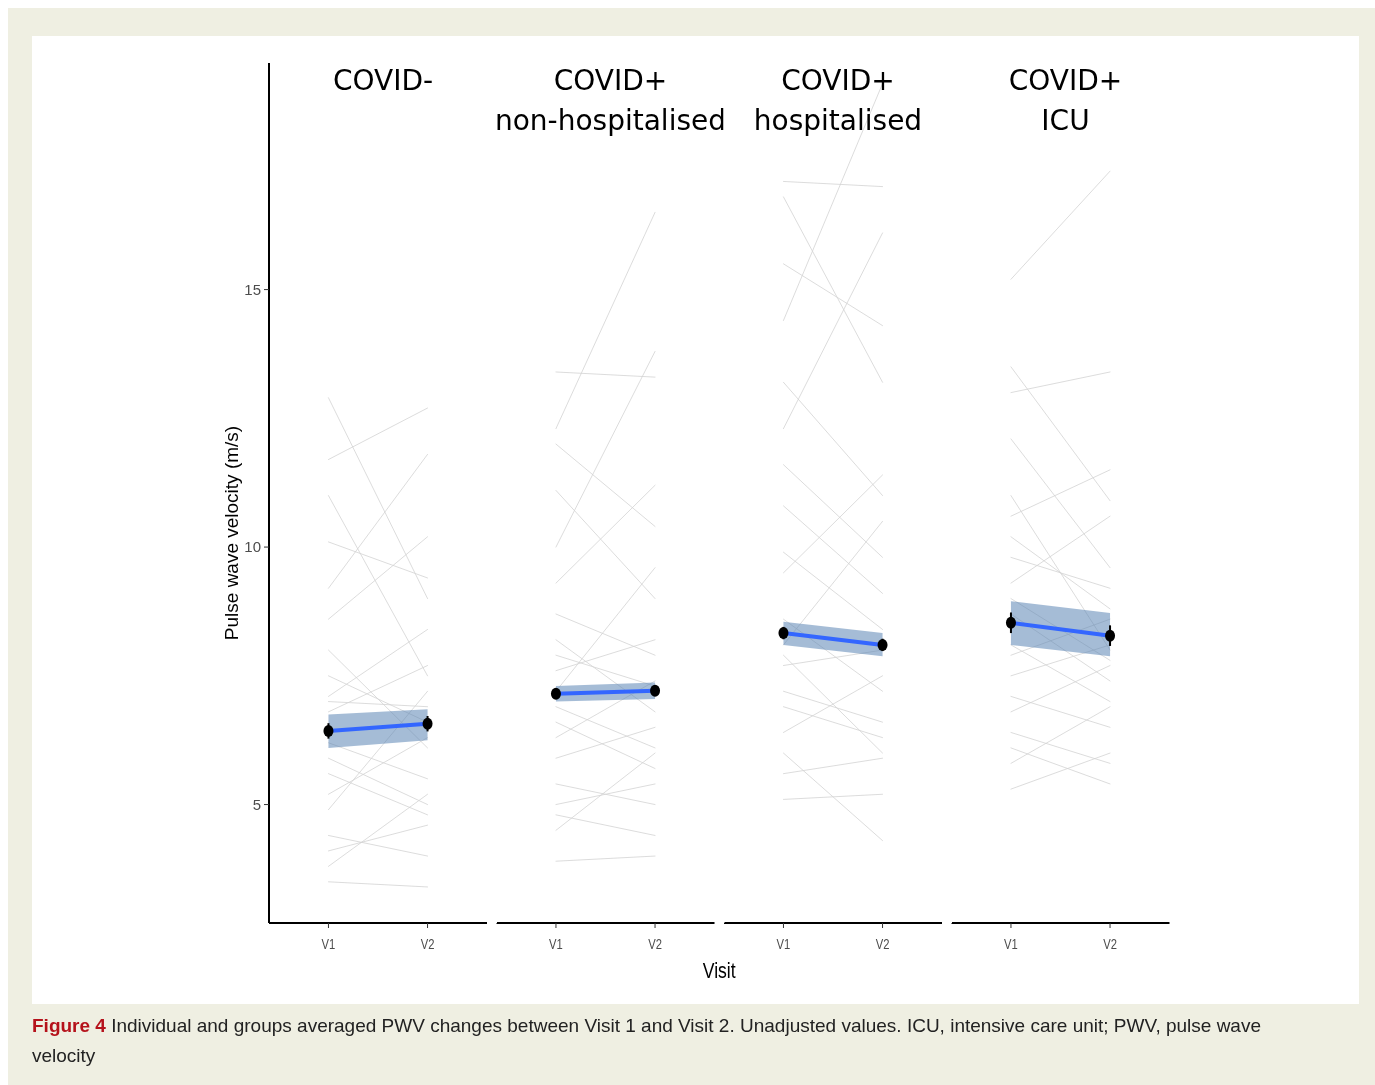 The width and height of the screenshot is (1375, 1085). I want to click on y-tick-label: 5, so click(256, 804).